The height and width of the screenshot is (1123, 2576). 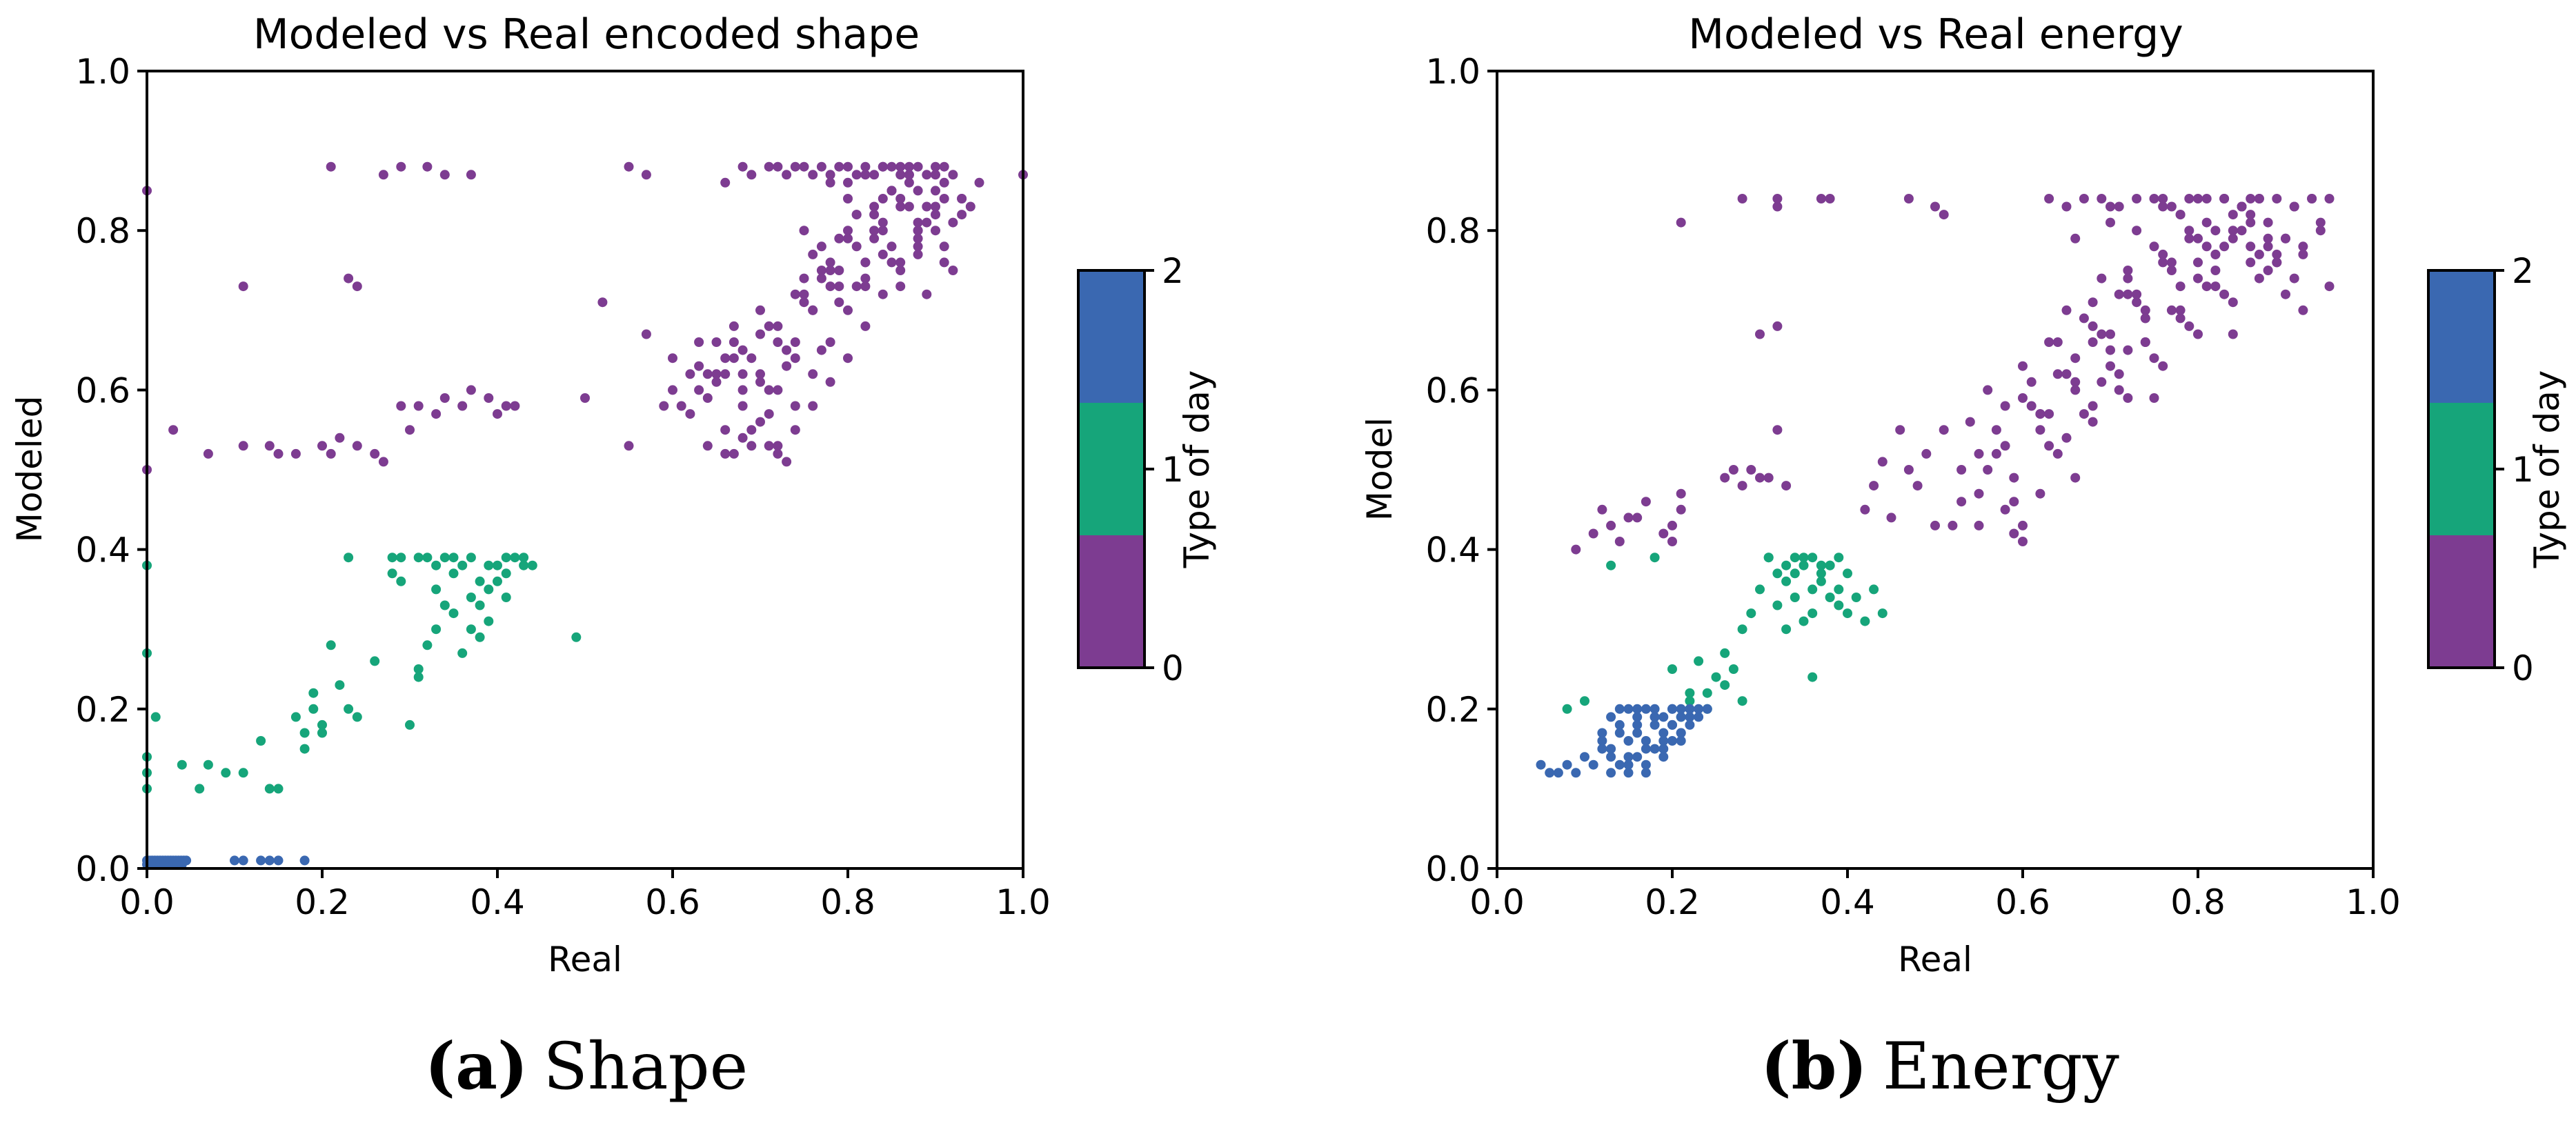 What do you see at coordinates (672, 902) in the screenshot?
I see `x-tick-label: 0.6` at bounding box center [672, 902].